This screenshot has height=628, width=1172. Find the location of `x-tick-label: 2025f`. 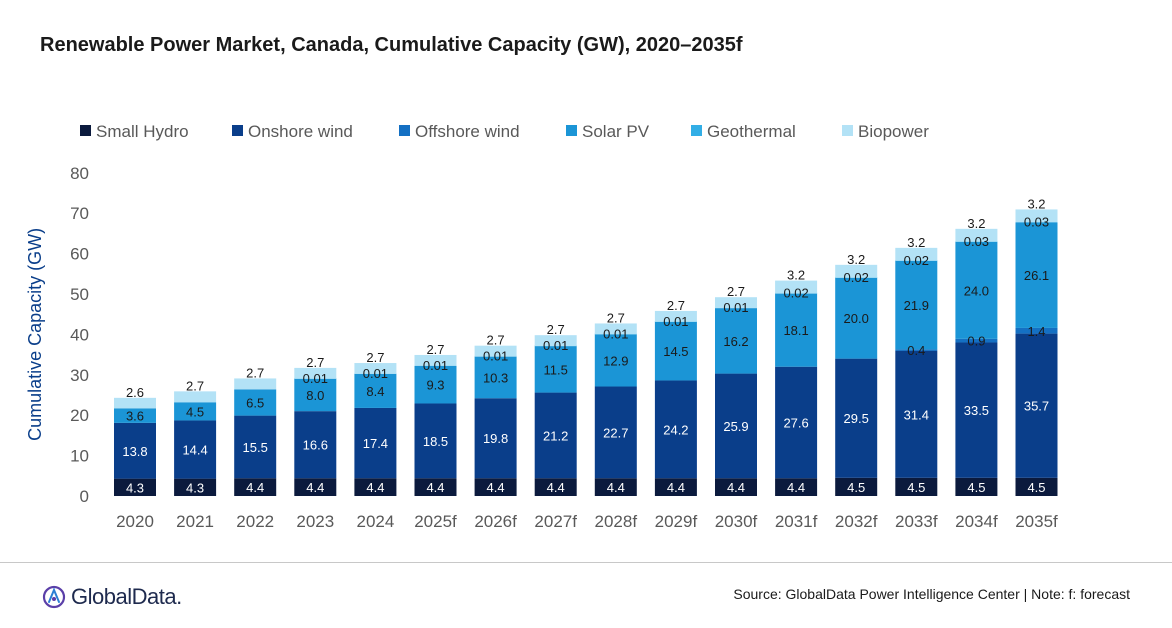

x-tick-label: 2025f is located at coordinates (435, 521).